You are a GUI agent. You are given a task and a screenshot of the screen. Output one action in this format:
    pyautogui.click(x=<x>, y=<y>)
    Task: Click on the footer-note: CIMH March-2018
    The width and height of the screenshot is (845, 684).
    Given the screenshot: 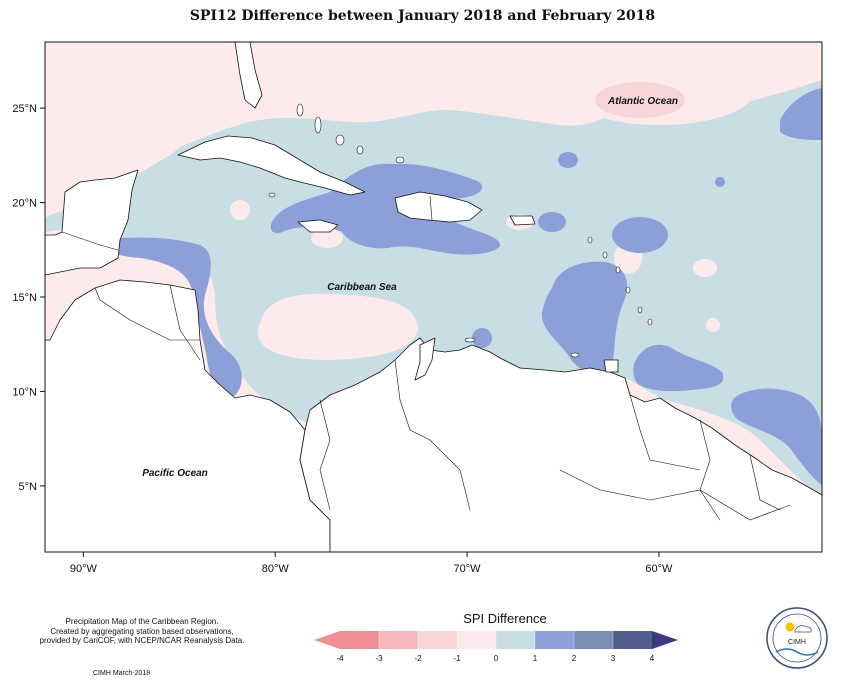 What is the action you would take?
    pyautogui.click(x=122, y=673)
    